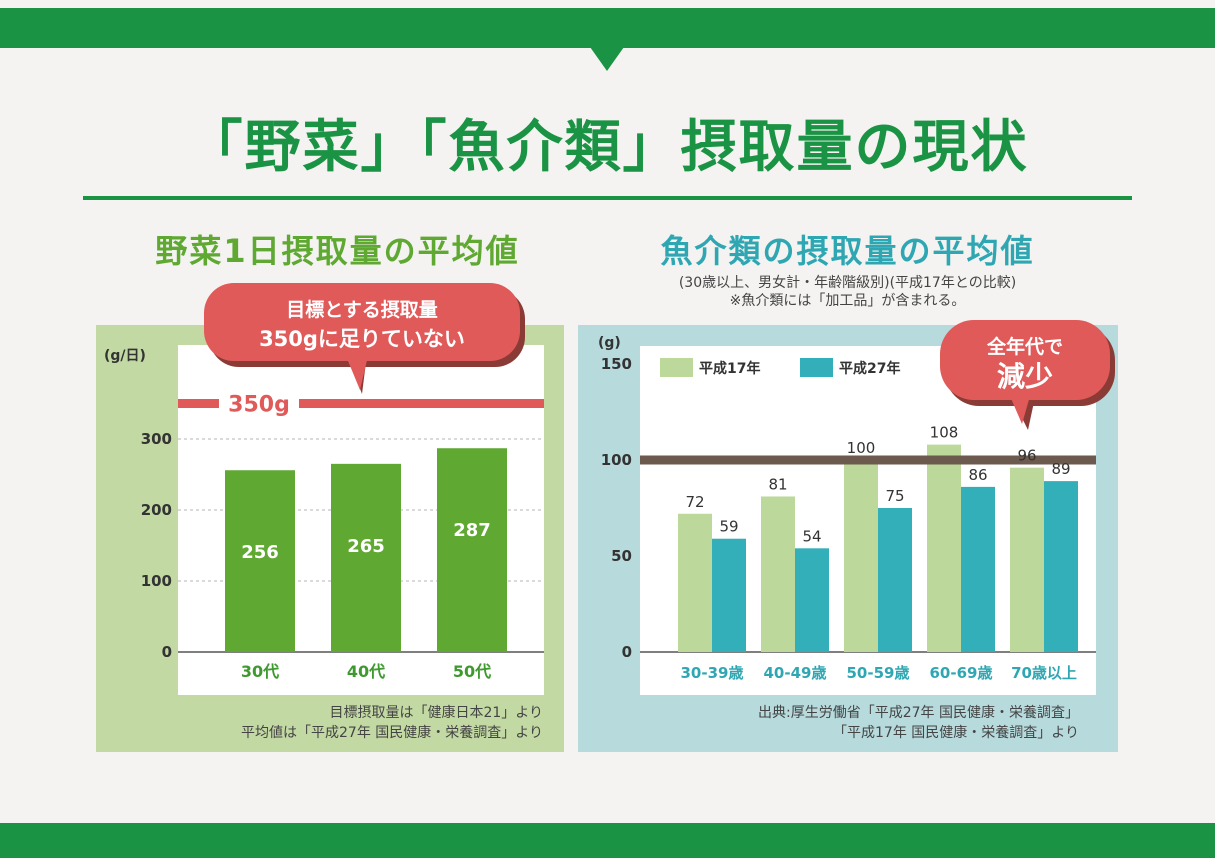 The image size is (1215, 858). Describe the element at coordinates (1025, 376) in the screenshot. I see `fish-callout-line-2: 減少` at that location.